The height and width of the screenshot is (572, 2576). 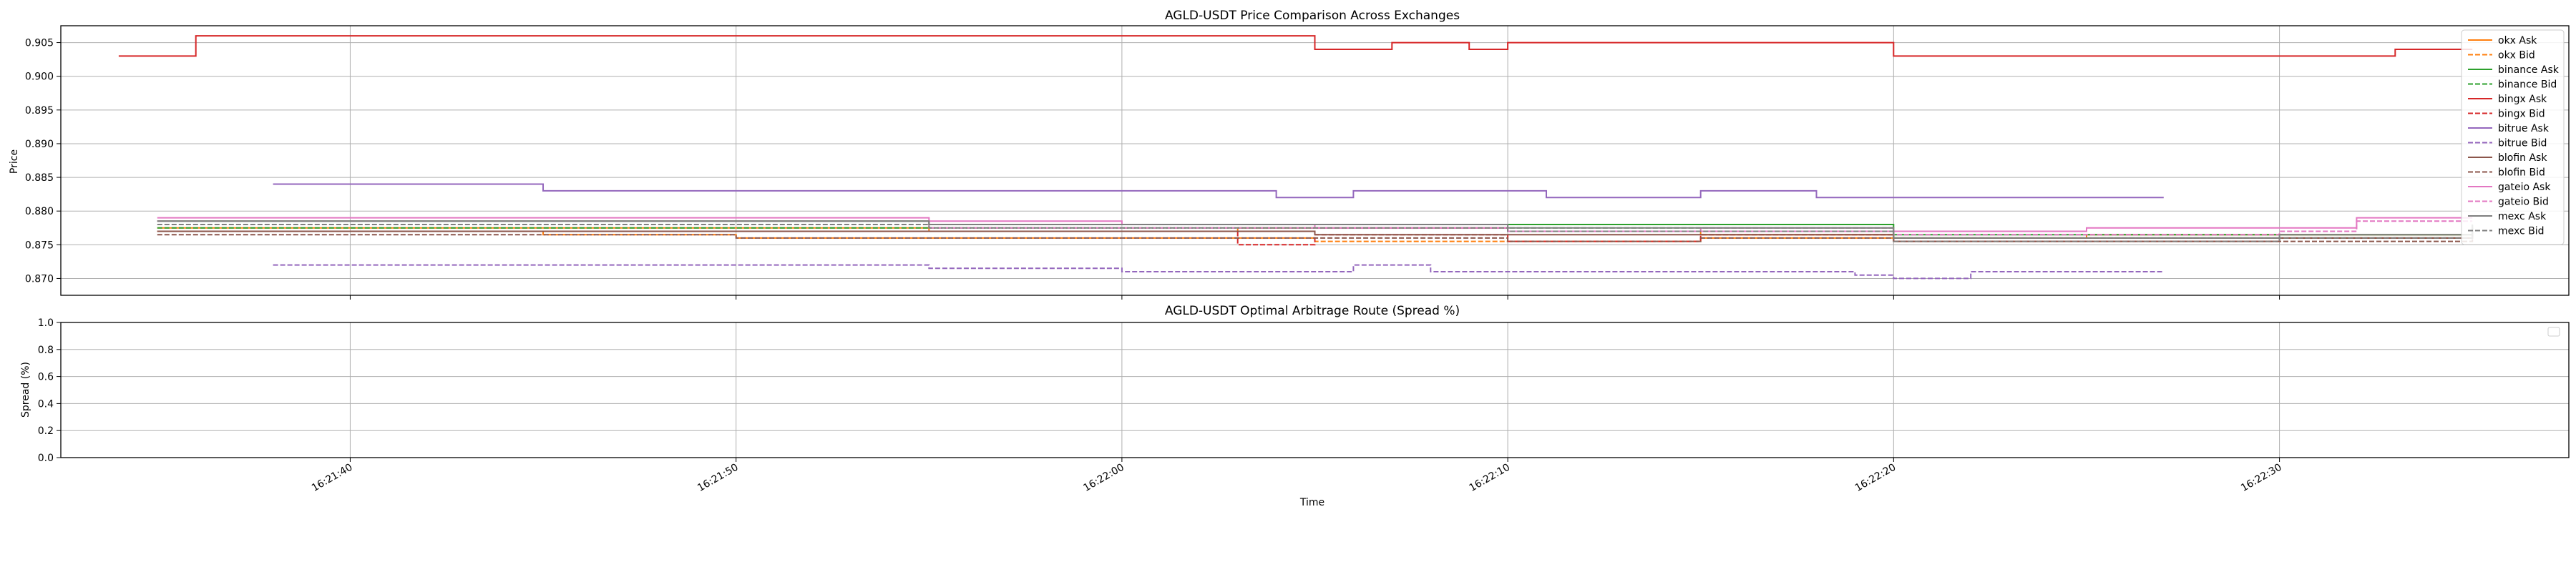 What do you see at coordinates (2553, 332) in the screenshot?
I see `spread-chart-legend-empty` at bounding box center [2553, 332].